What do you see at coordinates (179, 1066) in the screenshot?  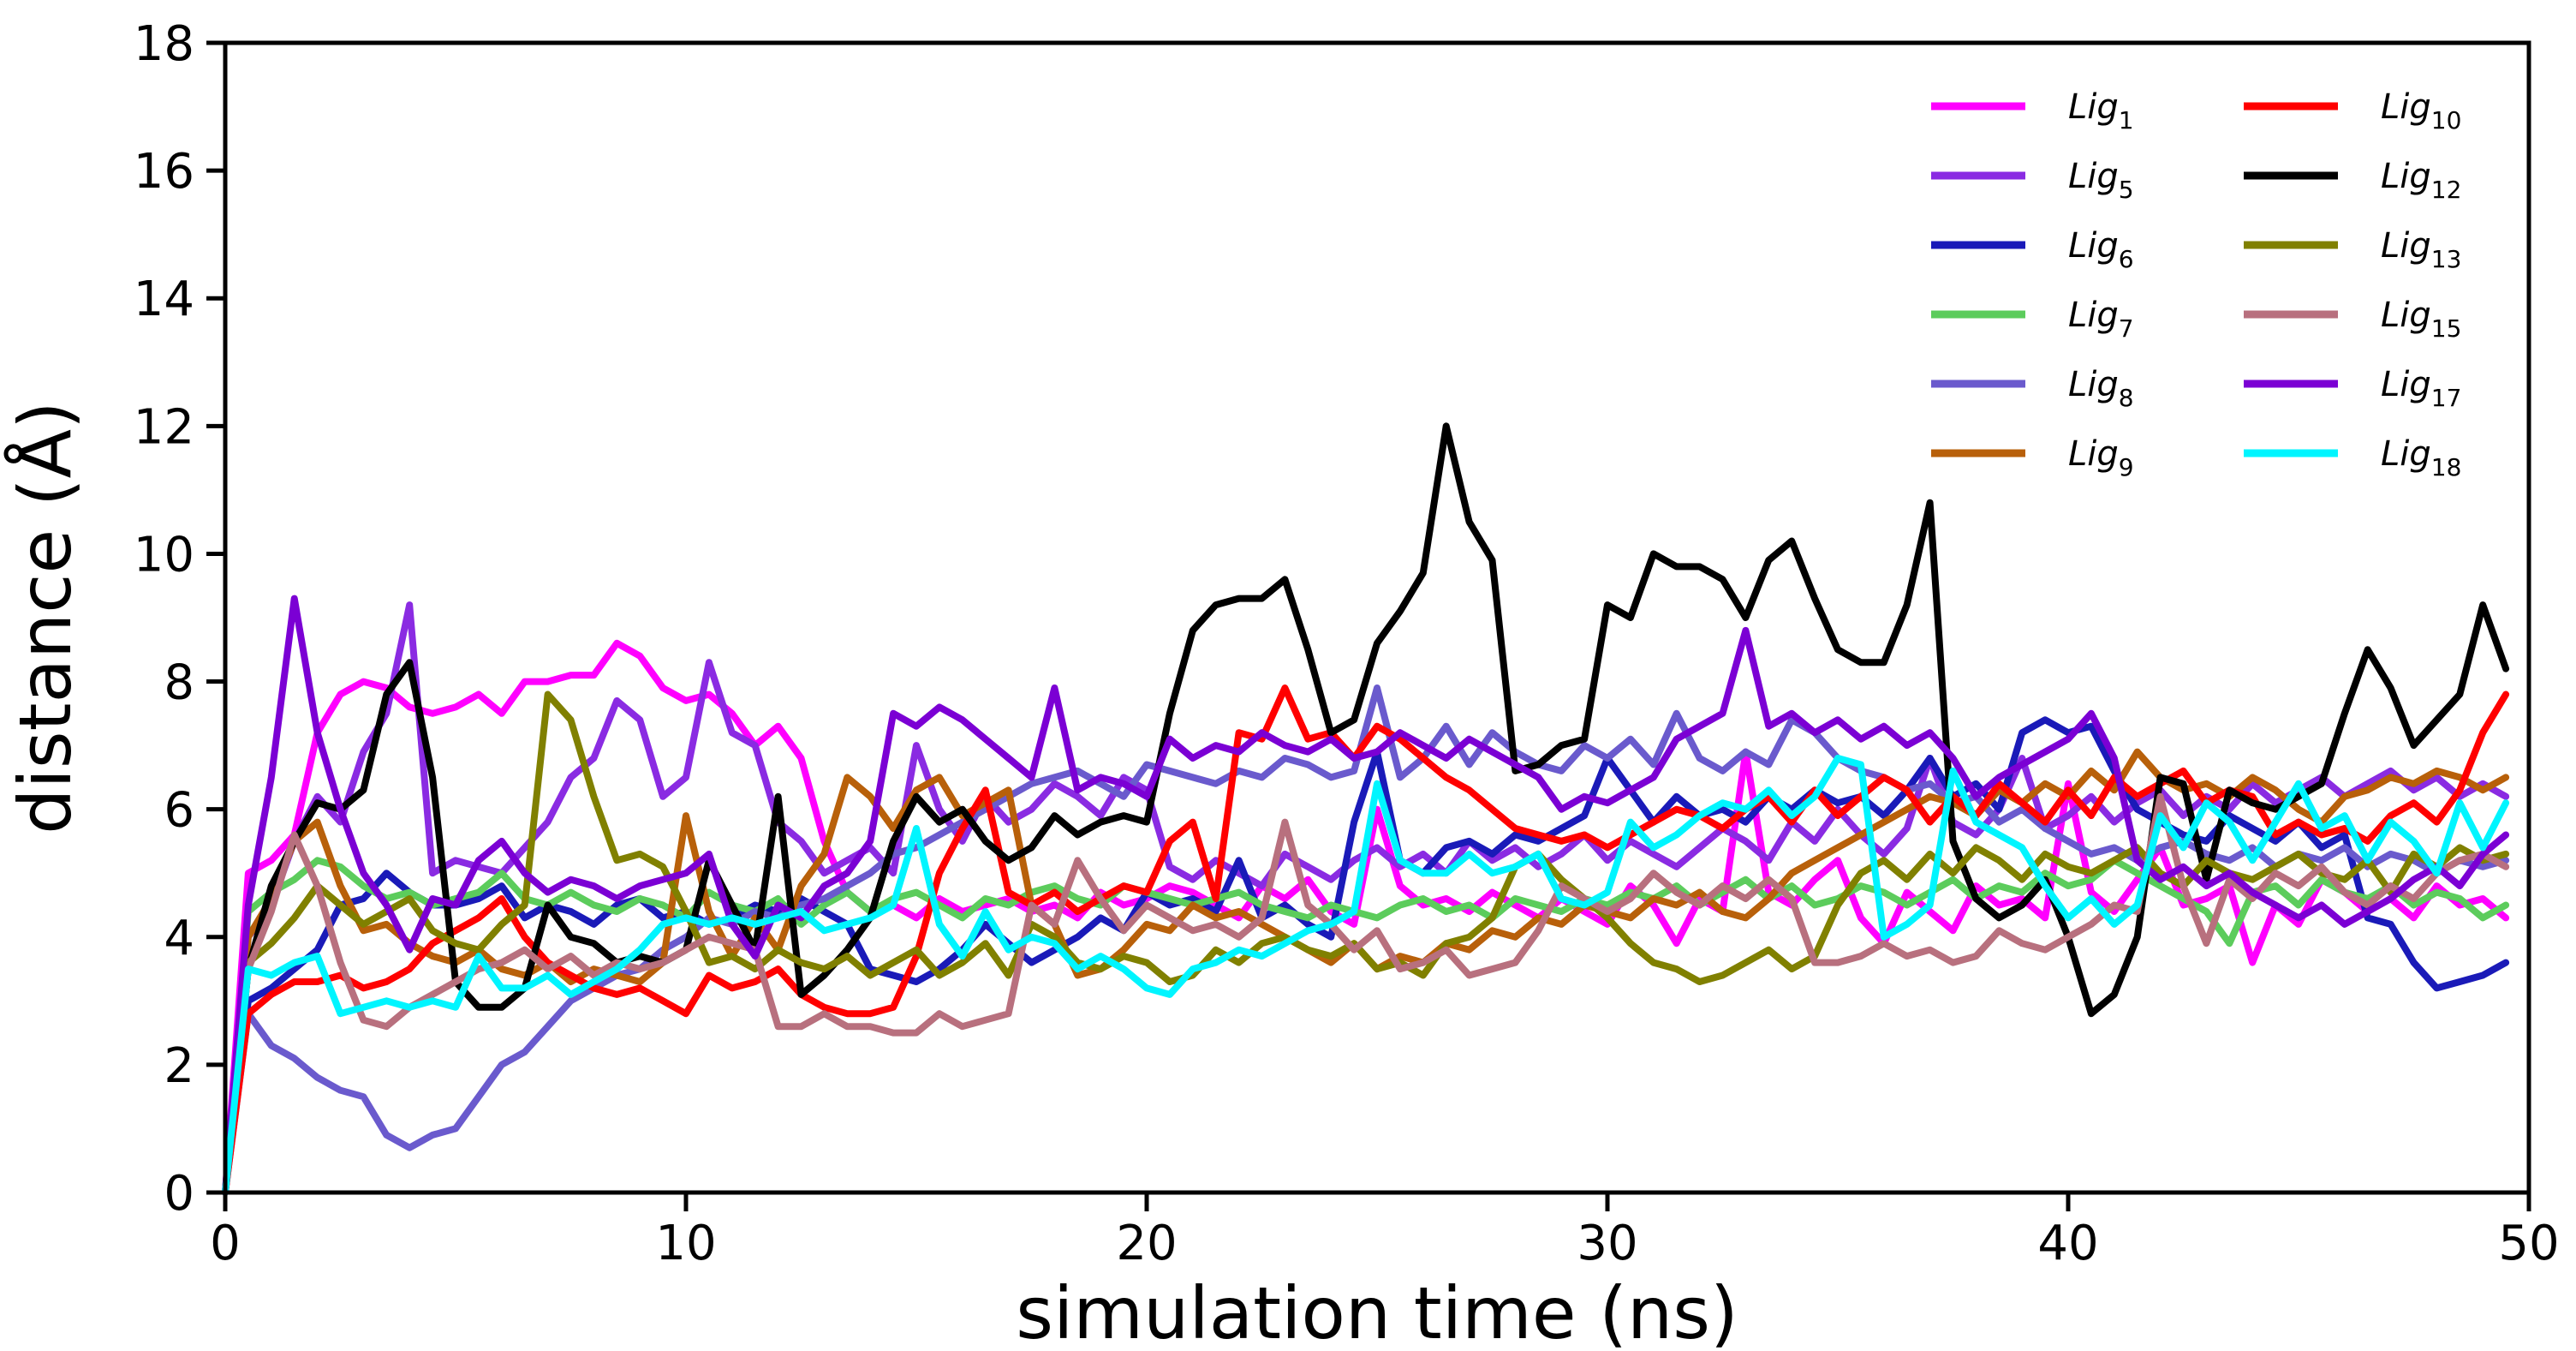 I see `y-tick-label: 2` at bounding box center [179, 1066].